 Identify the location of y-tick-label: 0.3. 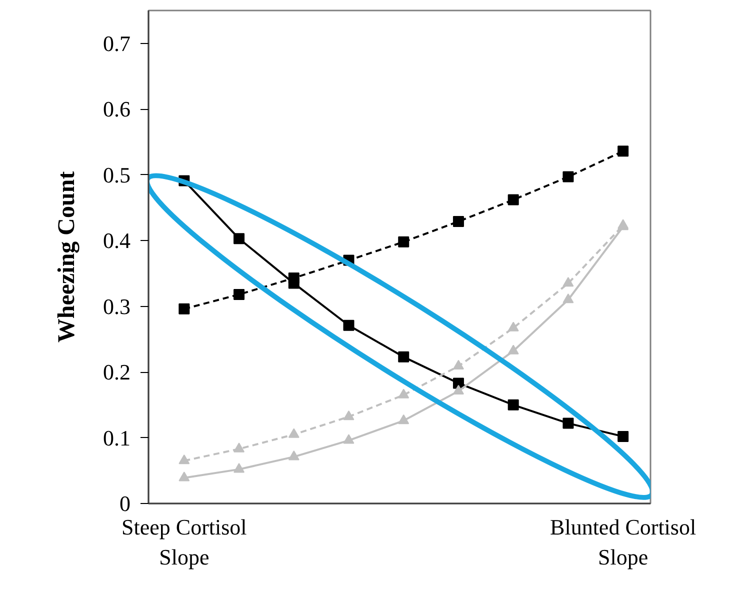
(116, 306).